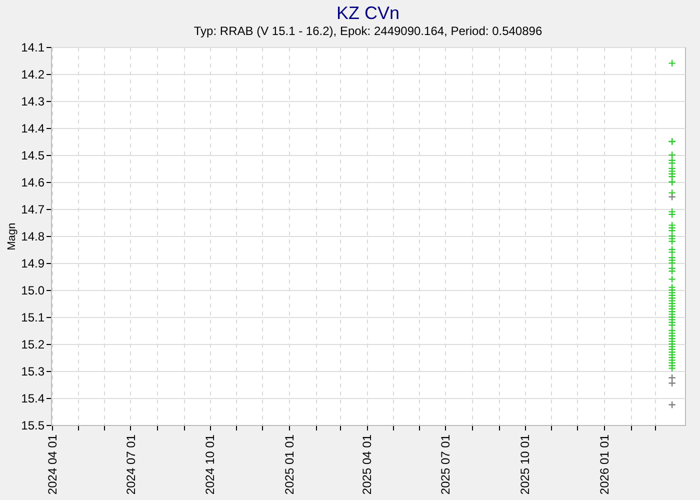 The image size is (700, 500). I want to click on y-tick-label: 14.1, so click(33, 47).